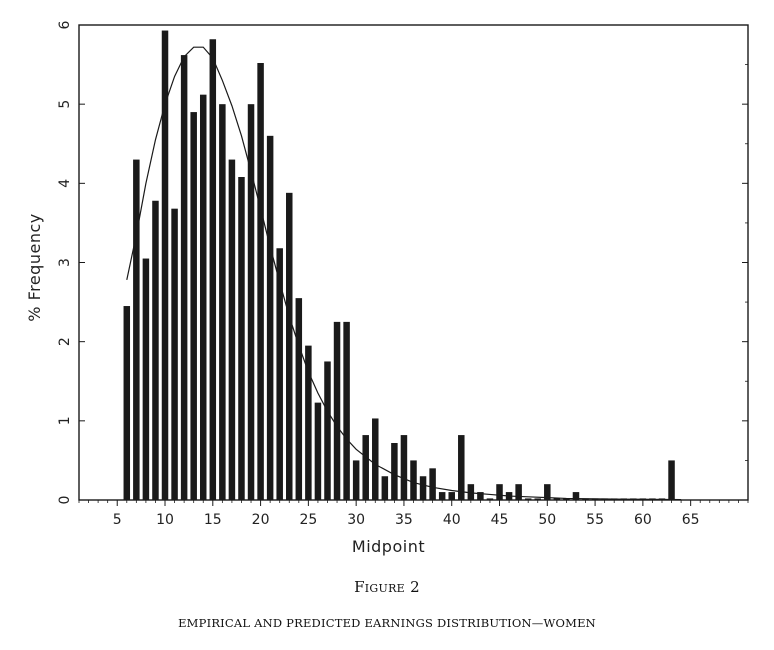  I want to click on x-axis: 5 10 15 20 25 30 35 40 45 50 55 60 65, so click(413, 514).